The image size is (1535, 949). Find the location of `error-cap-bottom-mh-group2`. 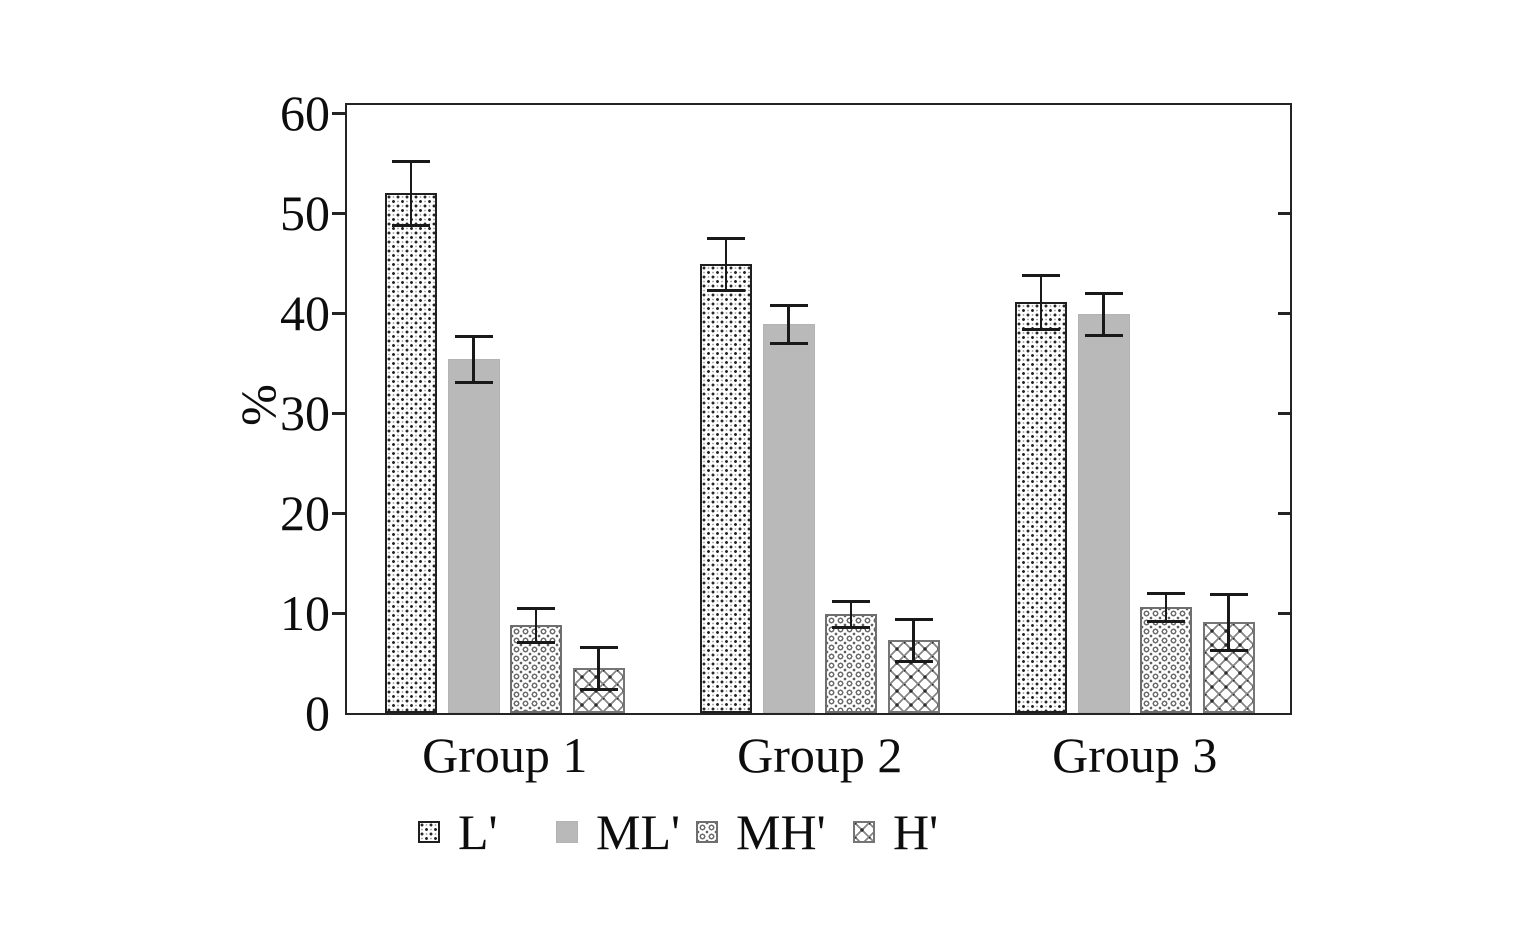

error-cap-bottom-mh-group2 is located at coordinates (851, 627).